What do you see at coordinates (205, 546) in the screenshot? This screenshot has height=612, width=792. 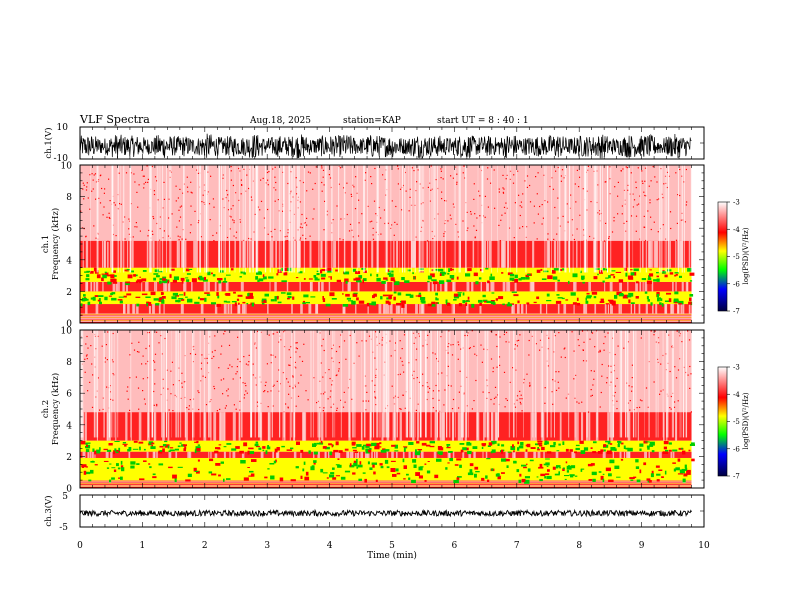 I see `x-tick-label-2: 2` at bounding box center [205, 546].